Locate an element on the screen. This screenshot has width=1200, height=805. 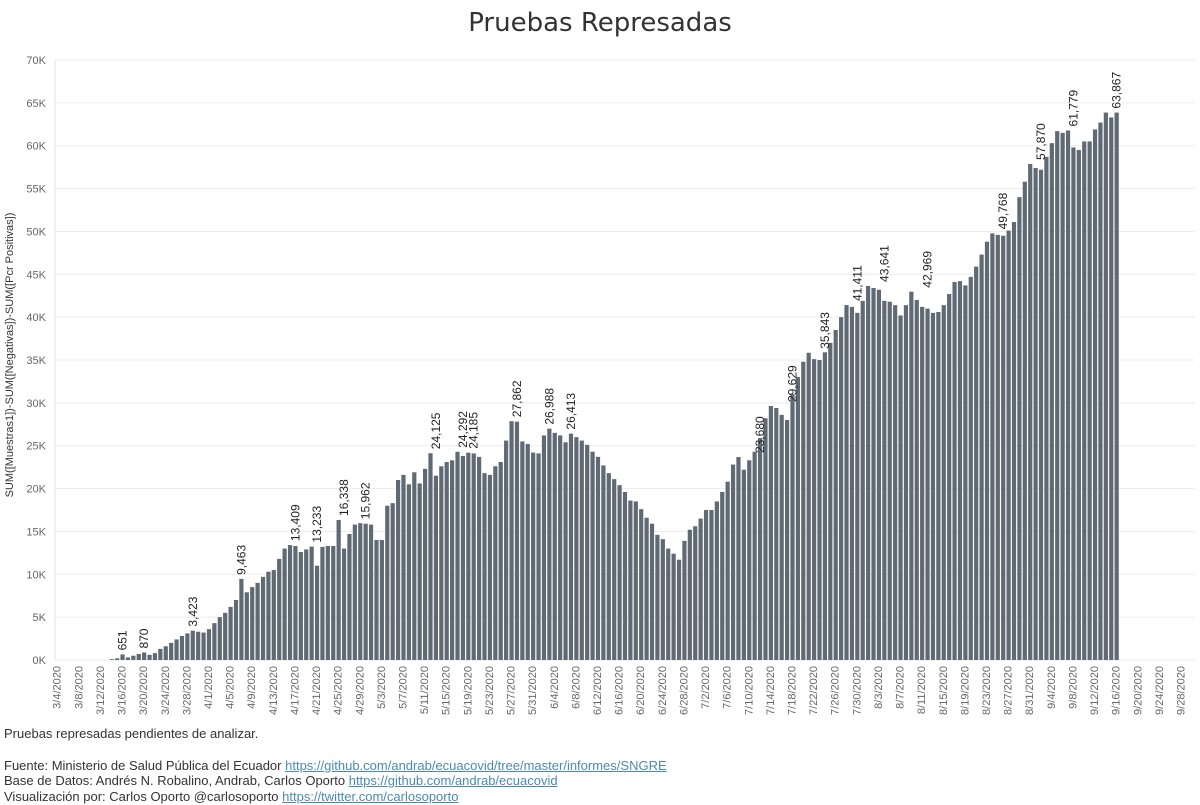
x-tick-label: 8/3/2020 is located at coordinates (879, 687).